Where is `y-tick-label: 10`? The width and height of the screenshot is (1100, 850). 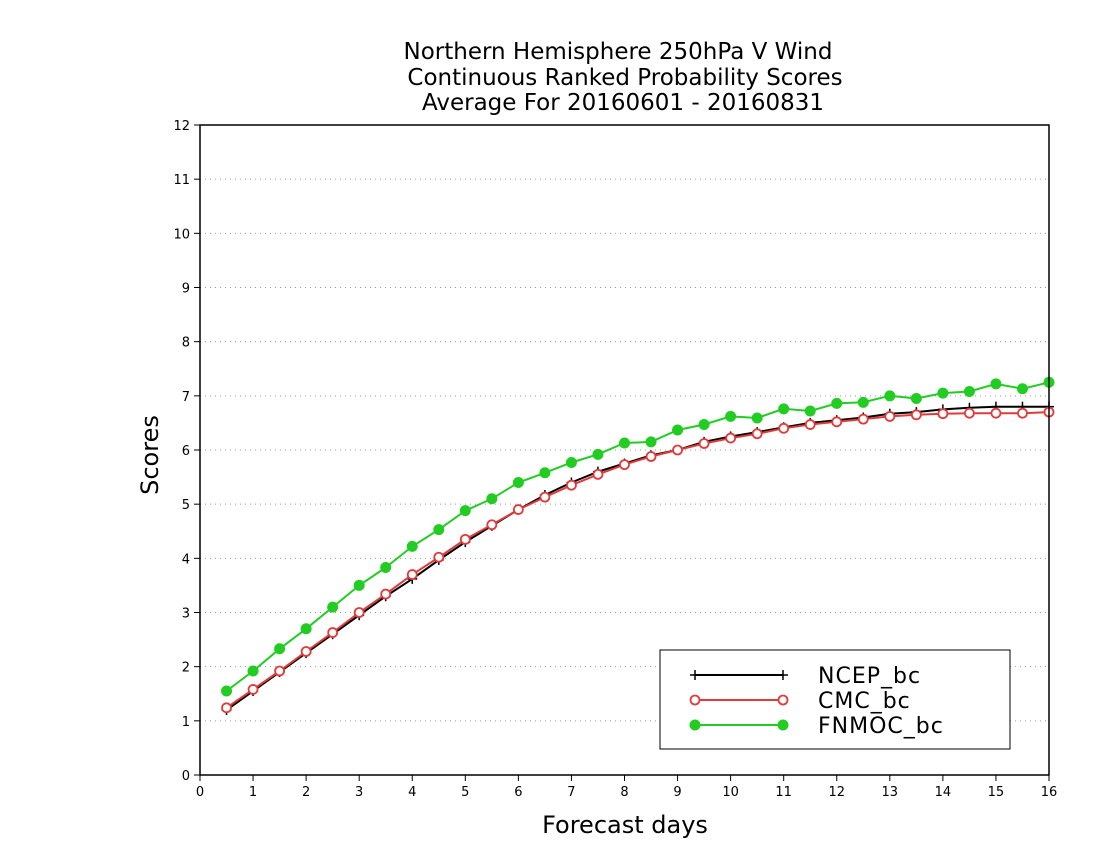
y-tick-label: 10 is located at coordinates (181, 234).